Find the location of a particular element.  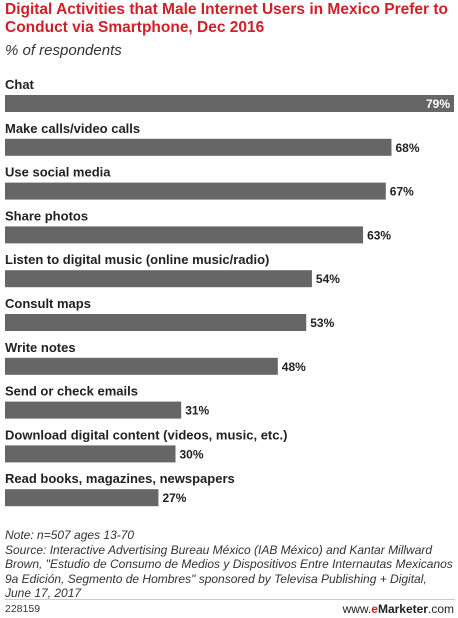

value-label: 27% is located at coordinates (174, 498).